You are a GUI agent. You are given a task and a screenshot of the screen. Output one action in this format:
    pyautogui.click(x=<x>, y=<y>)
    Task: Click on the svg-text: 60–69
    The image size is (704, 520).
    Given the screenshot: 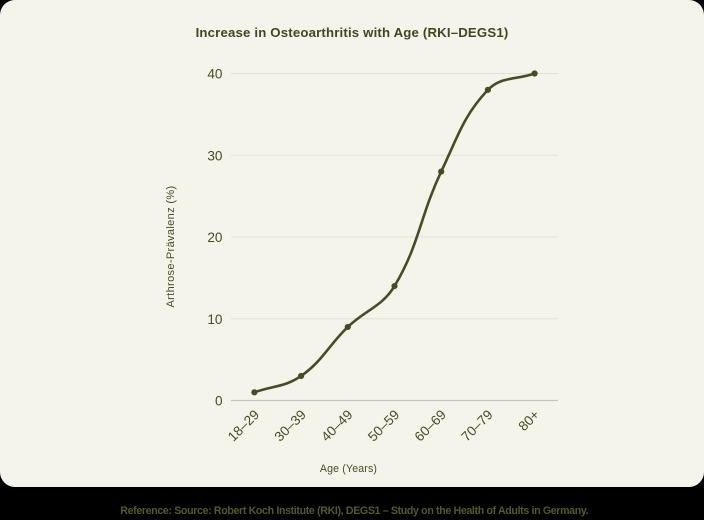 What is the action you would take?
    pyautogui.click(x=430, y=425)
    